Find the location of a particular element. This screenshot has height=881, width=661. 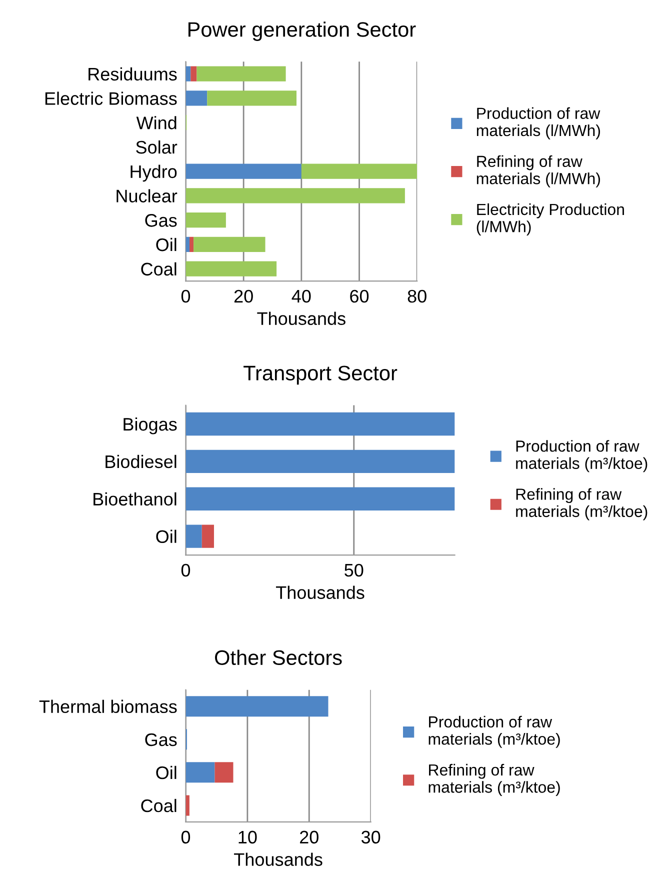

chart-title: Transport Sector is located at coordinates (321, 375).